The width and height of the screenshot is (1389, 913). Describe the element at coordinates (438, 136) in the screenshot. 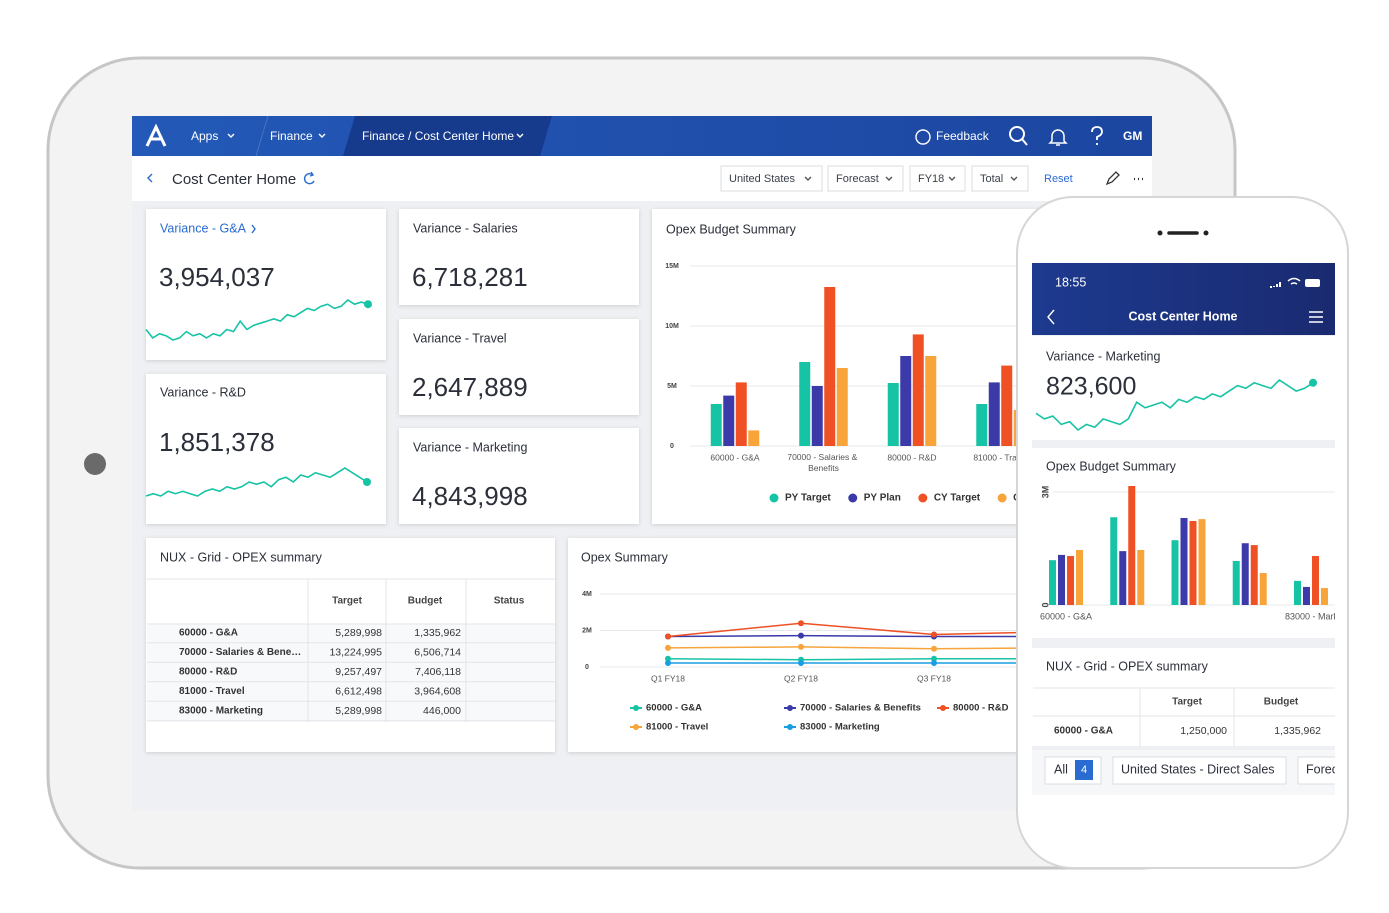

I see `nav-breadcrumb: Finance / Cost Center Home` at that location.